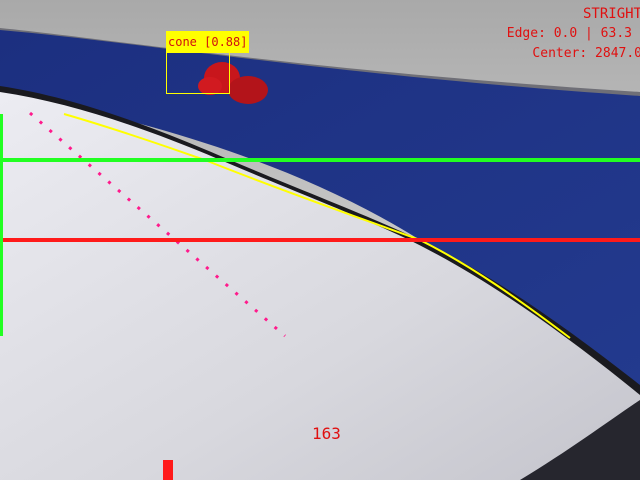  I want to click on center-readout: Center: 2847.0, so click(586, 53).